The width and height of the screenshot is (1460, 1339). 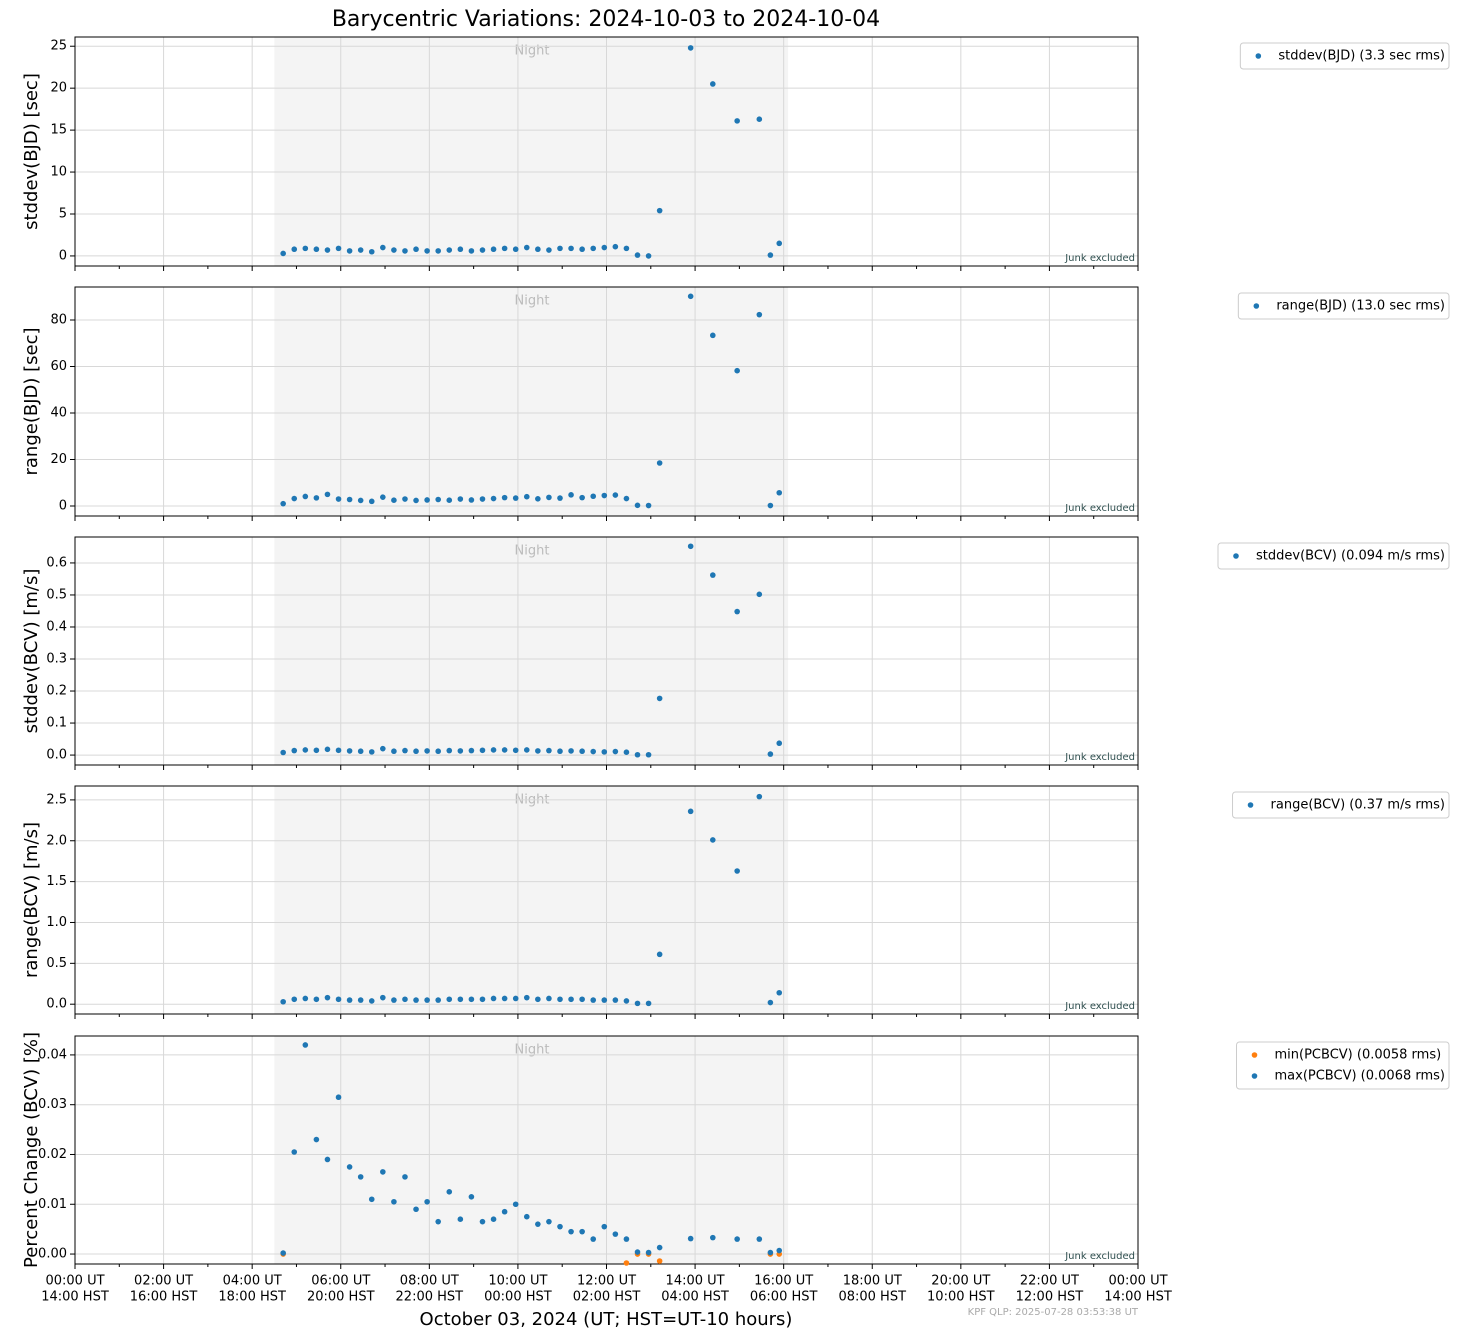 I want to click on y-tick-label: 0.0, so click(x=56, y=755).